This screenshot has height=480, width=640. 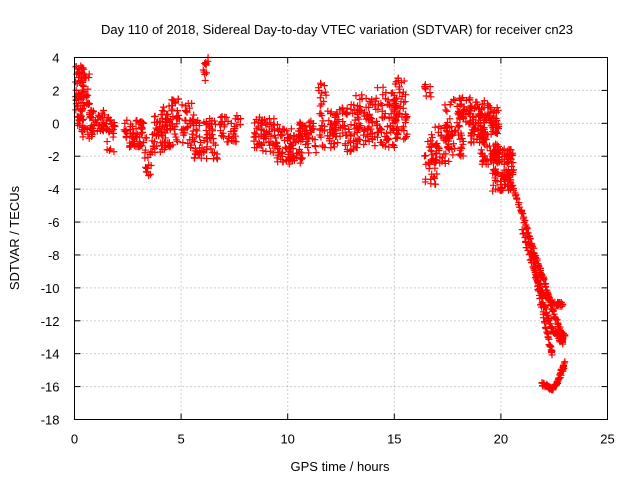 What do you see at coordinates (50, 354) in the screenshot?
I see `y-tick-label: -14` at bounding box center [50, 354].